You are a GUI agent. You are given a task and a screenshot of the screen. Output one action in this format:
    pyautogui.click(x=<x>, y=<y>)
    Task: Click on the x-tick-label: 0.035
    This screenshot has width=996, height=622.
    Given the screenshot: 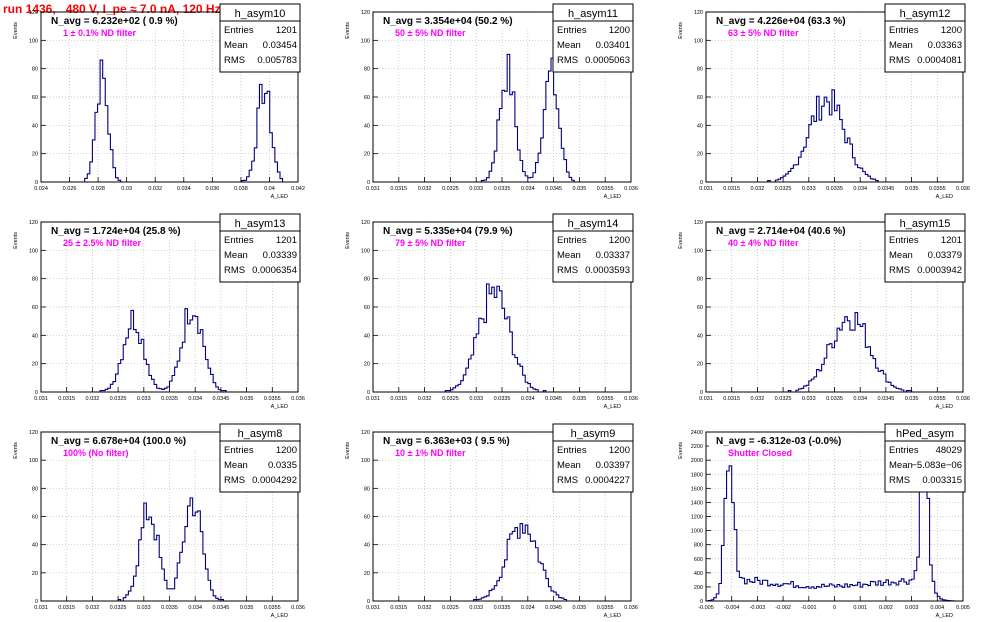 What is the action you would take?
    pyautogui.click(x=247, y=608)
    